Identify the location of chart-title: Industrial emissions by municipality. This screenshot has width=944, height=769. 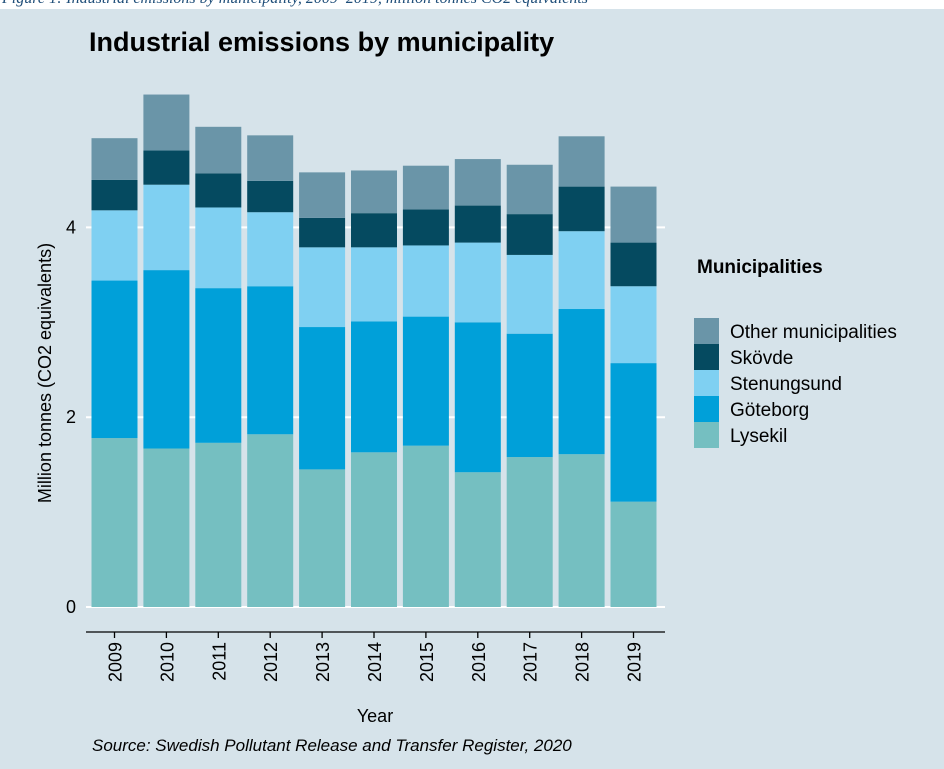
(321, 42).